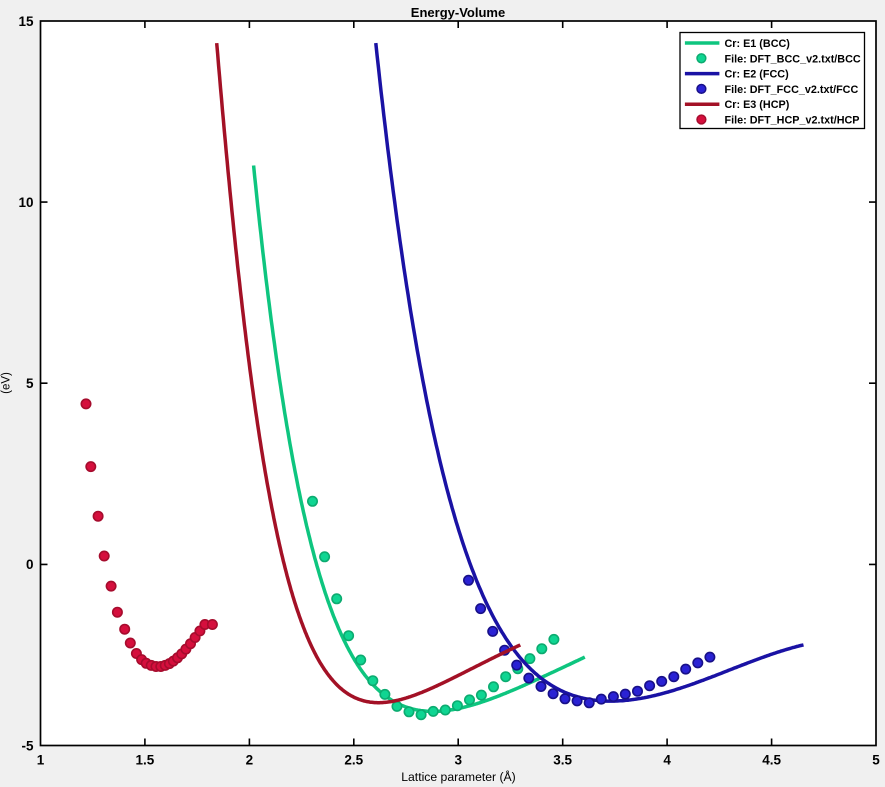 The width and height of the screenshot is (885, 787). What do you see at coordinates (792, 90) in the screenshot?
I see `svg-text: File: DFT_FCC_v2.txt/FCC` at bounding box center [792, 90].